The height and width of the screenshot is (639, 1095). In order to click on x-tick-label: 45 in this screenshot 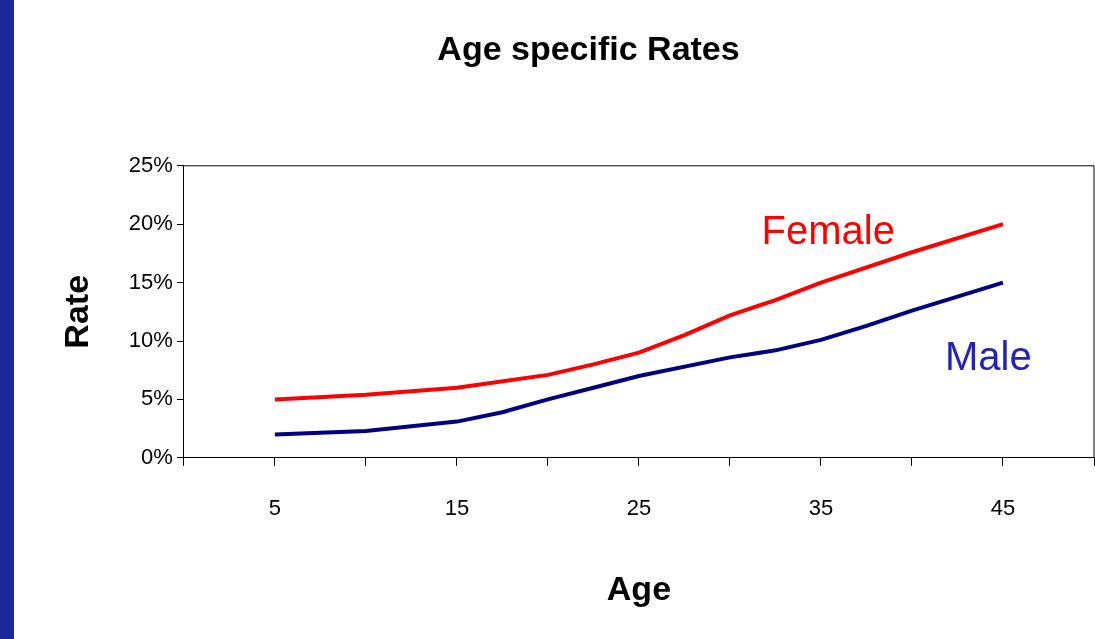, I will do `click(1003, 508)`.